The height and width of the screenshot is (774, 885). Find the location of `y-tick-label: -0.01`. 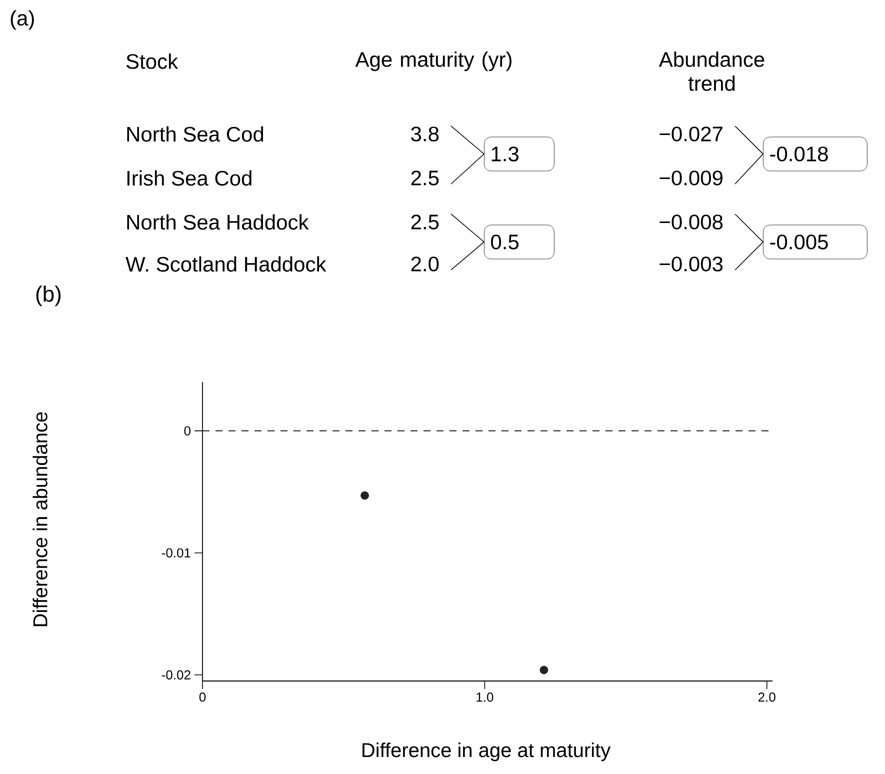

y-tick-label: -0.01 is located at coordinates (176, 553).